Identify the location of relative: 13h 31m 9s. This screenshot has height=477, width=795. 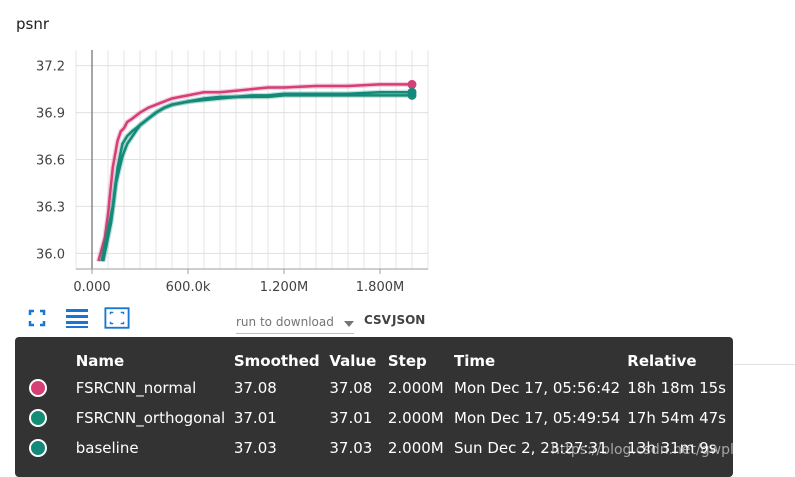
(672, 448).